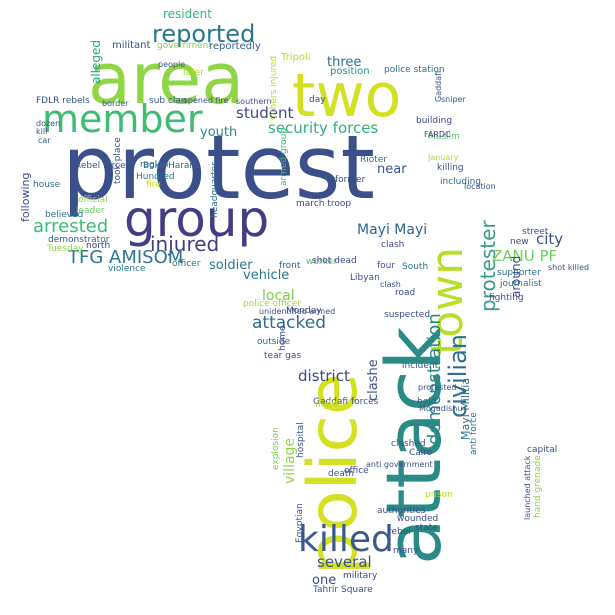  Describe the element at coordinates (296, 57) in the screenshot. I see `word: Tripoli` at that location.